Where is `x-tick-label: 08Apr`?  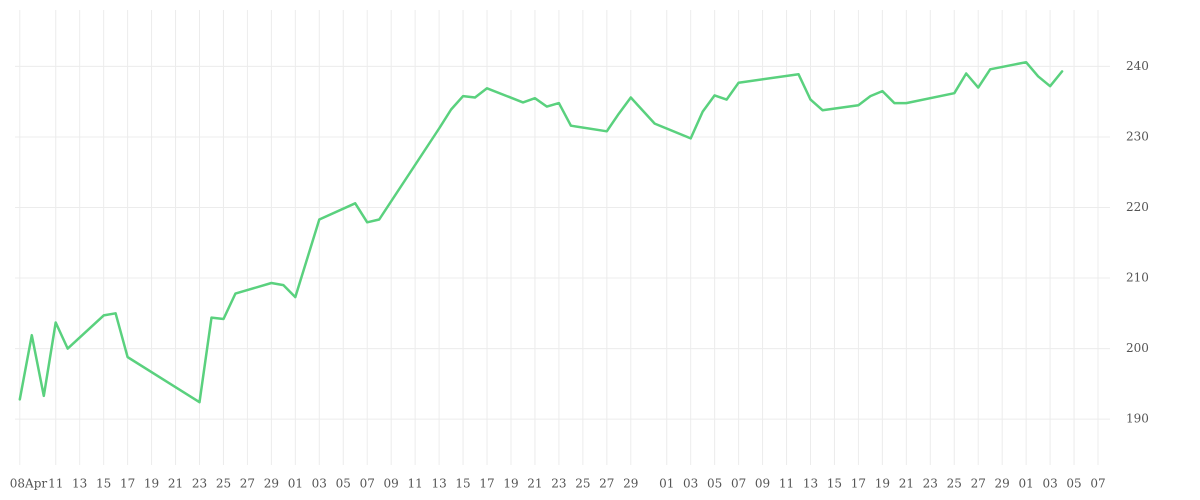 x-tick-label: 08Apr is located at coordinates (29, 484).